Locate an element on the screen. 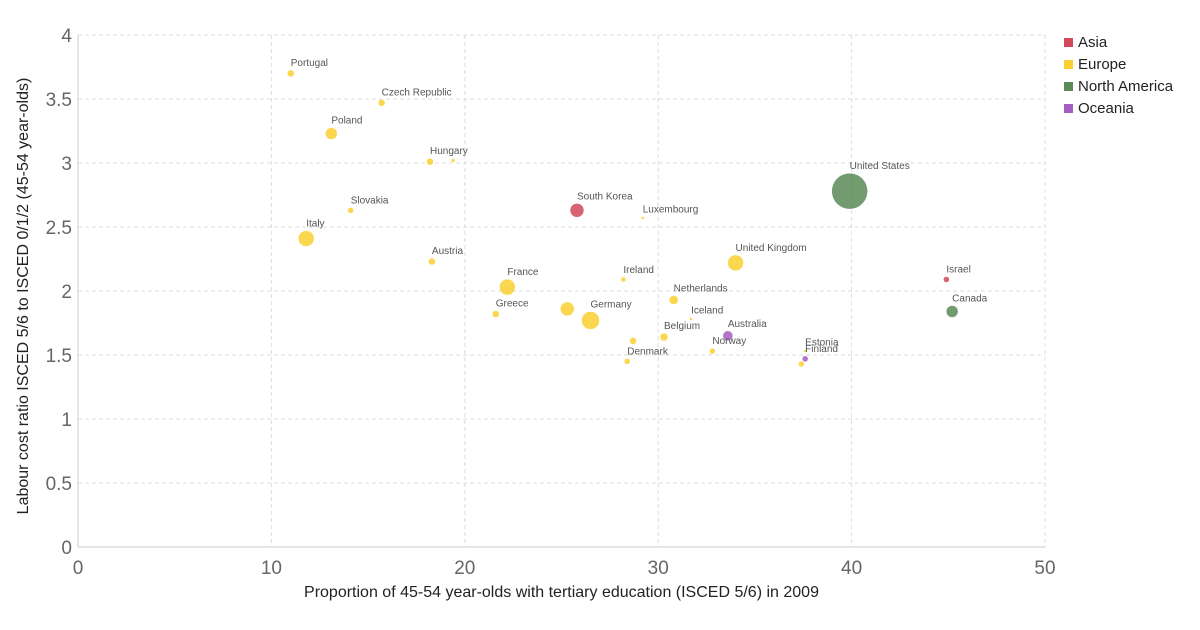 Image resolution: width=1200 pixels, height=630 pixels. legend-item: Europe is located at coordinates (1102, 64).